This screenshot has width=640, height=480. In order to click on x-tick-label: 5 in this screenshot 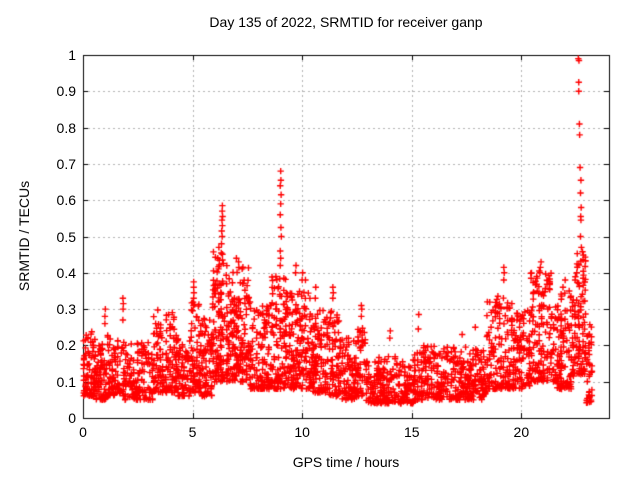, I will do `click(192, 432)`.